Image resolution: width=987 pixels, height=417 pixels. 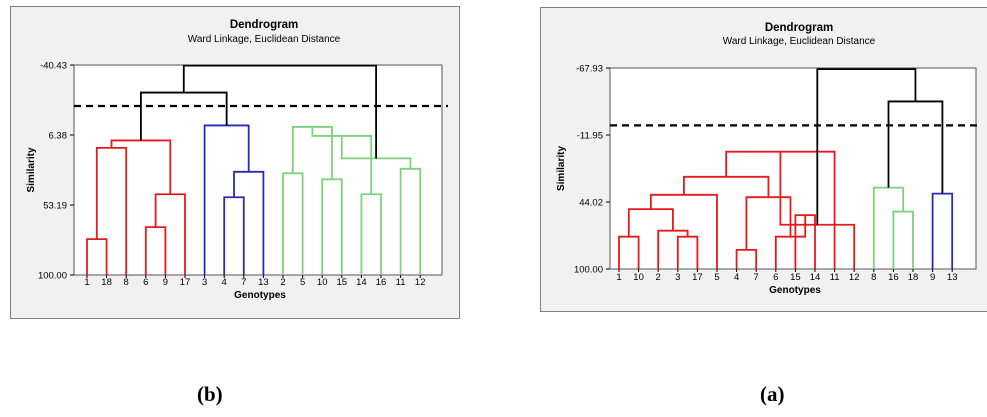 What do you see at coordinates (210, 394) in the screenshot?
I see `caption-b: (b)` at bounding box center [210, 394].